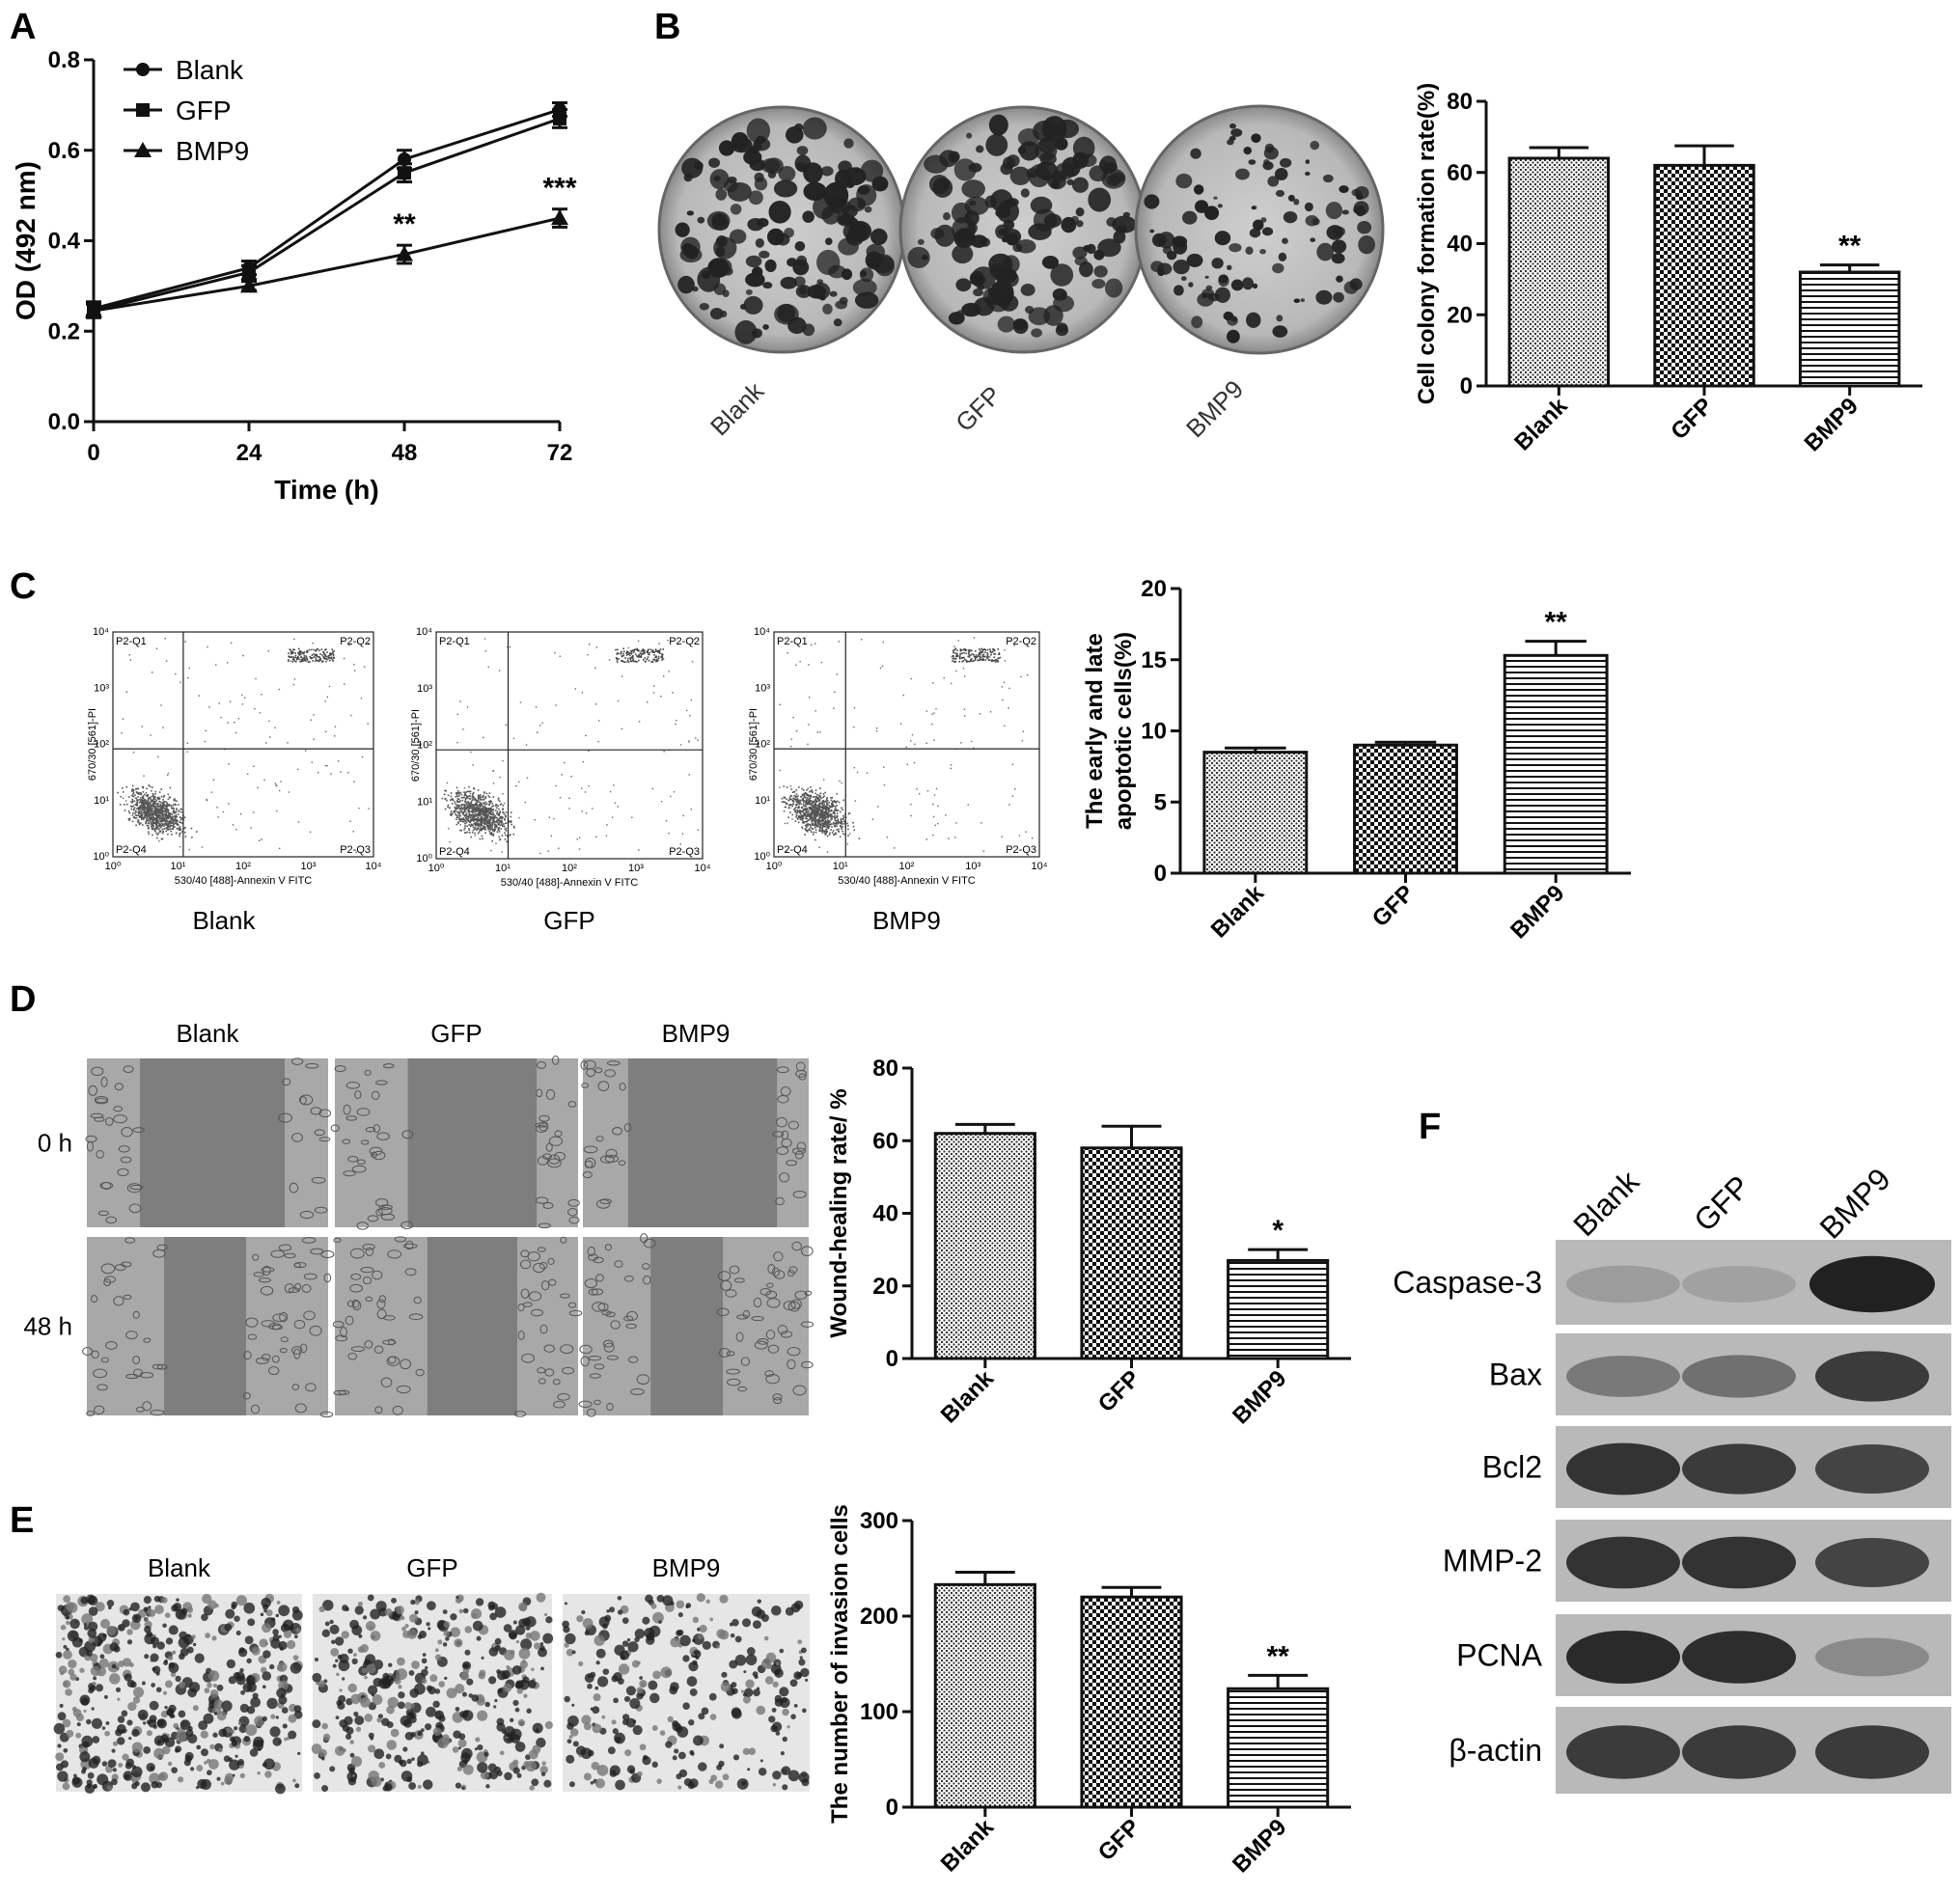 The width and height of the screenshot is (1960, 1894). I want to click on flow-y-axis-title: 670/30 [561]-PI, so click(92, 744).